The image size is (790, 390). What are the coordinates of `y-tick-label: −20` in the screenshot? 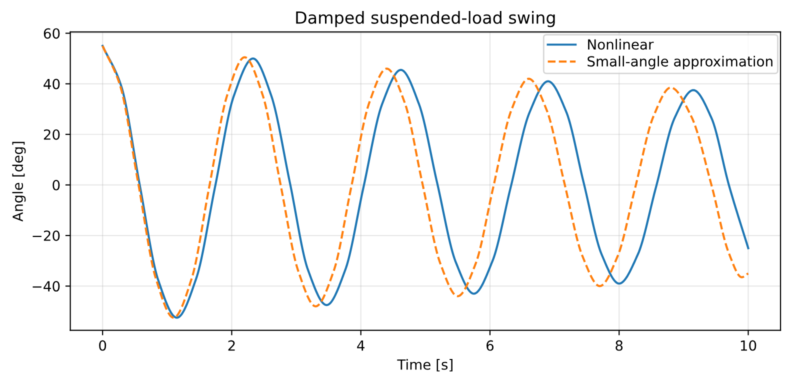 It's located at (46, 235).